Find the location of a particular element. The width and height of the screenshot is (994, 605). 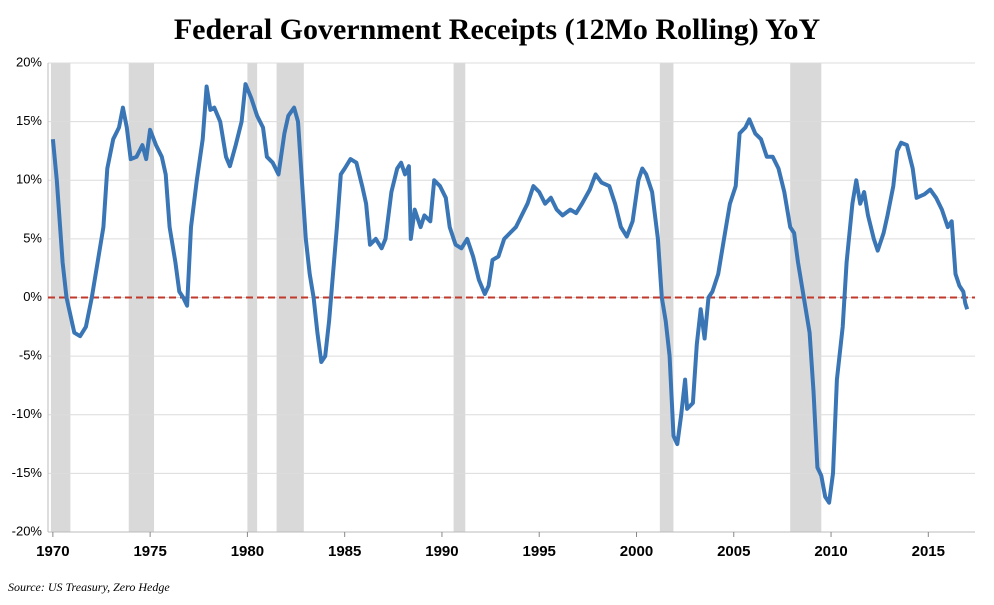

y-tick-label: -5% is located at coordinates (31, 355).